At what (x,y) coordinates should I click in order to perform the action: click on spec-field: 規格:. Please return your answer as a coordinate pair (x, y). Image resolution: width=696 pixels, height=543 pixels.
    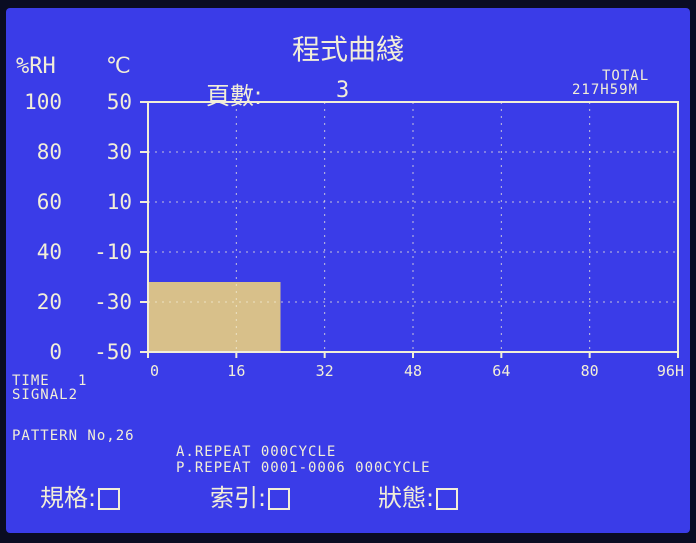
    Looking at the image, I should click on (80, 495).